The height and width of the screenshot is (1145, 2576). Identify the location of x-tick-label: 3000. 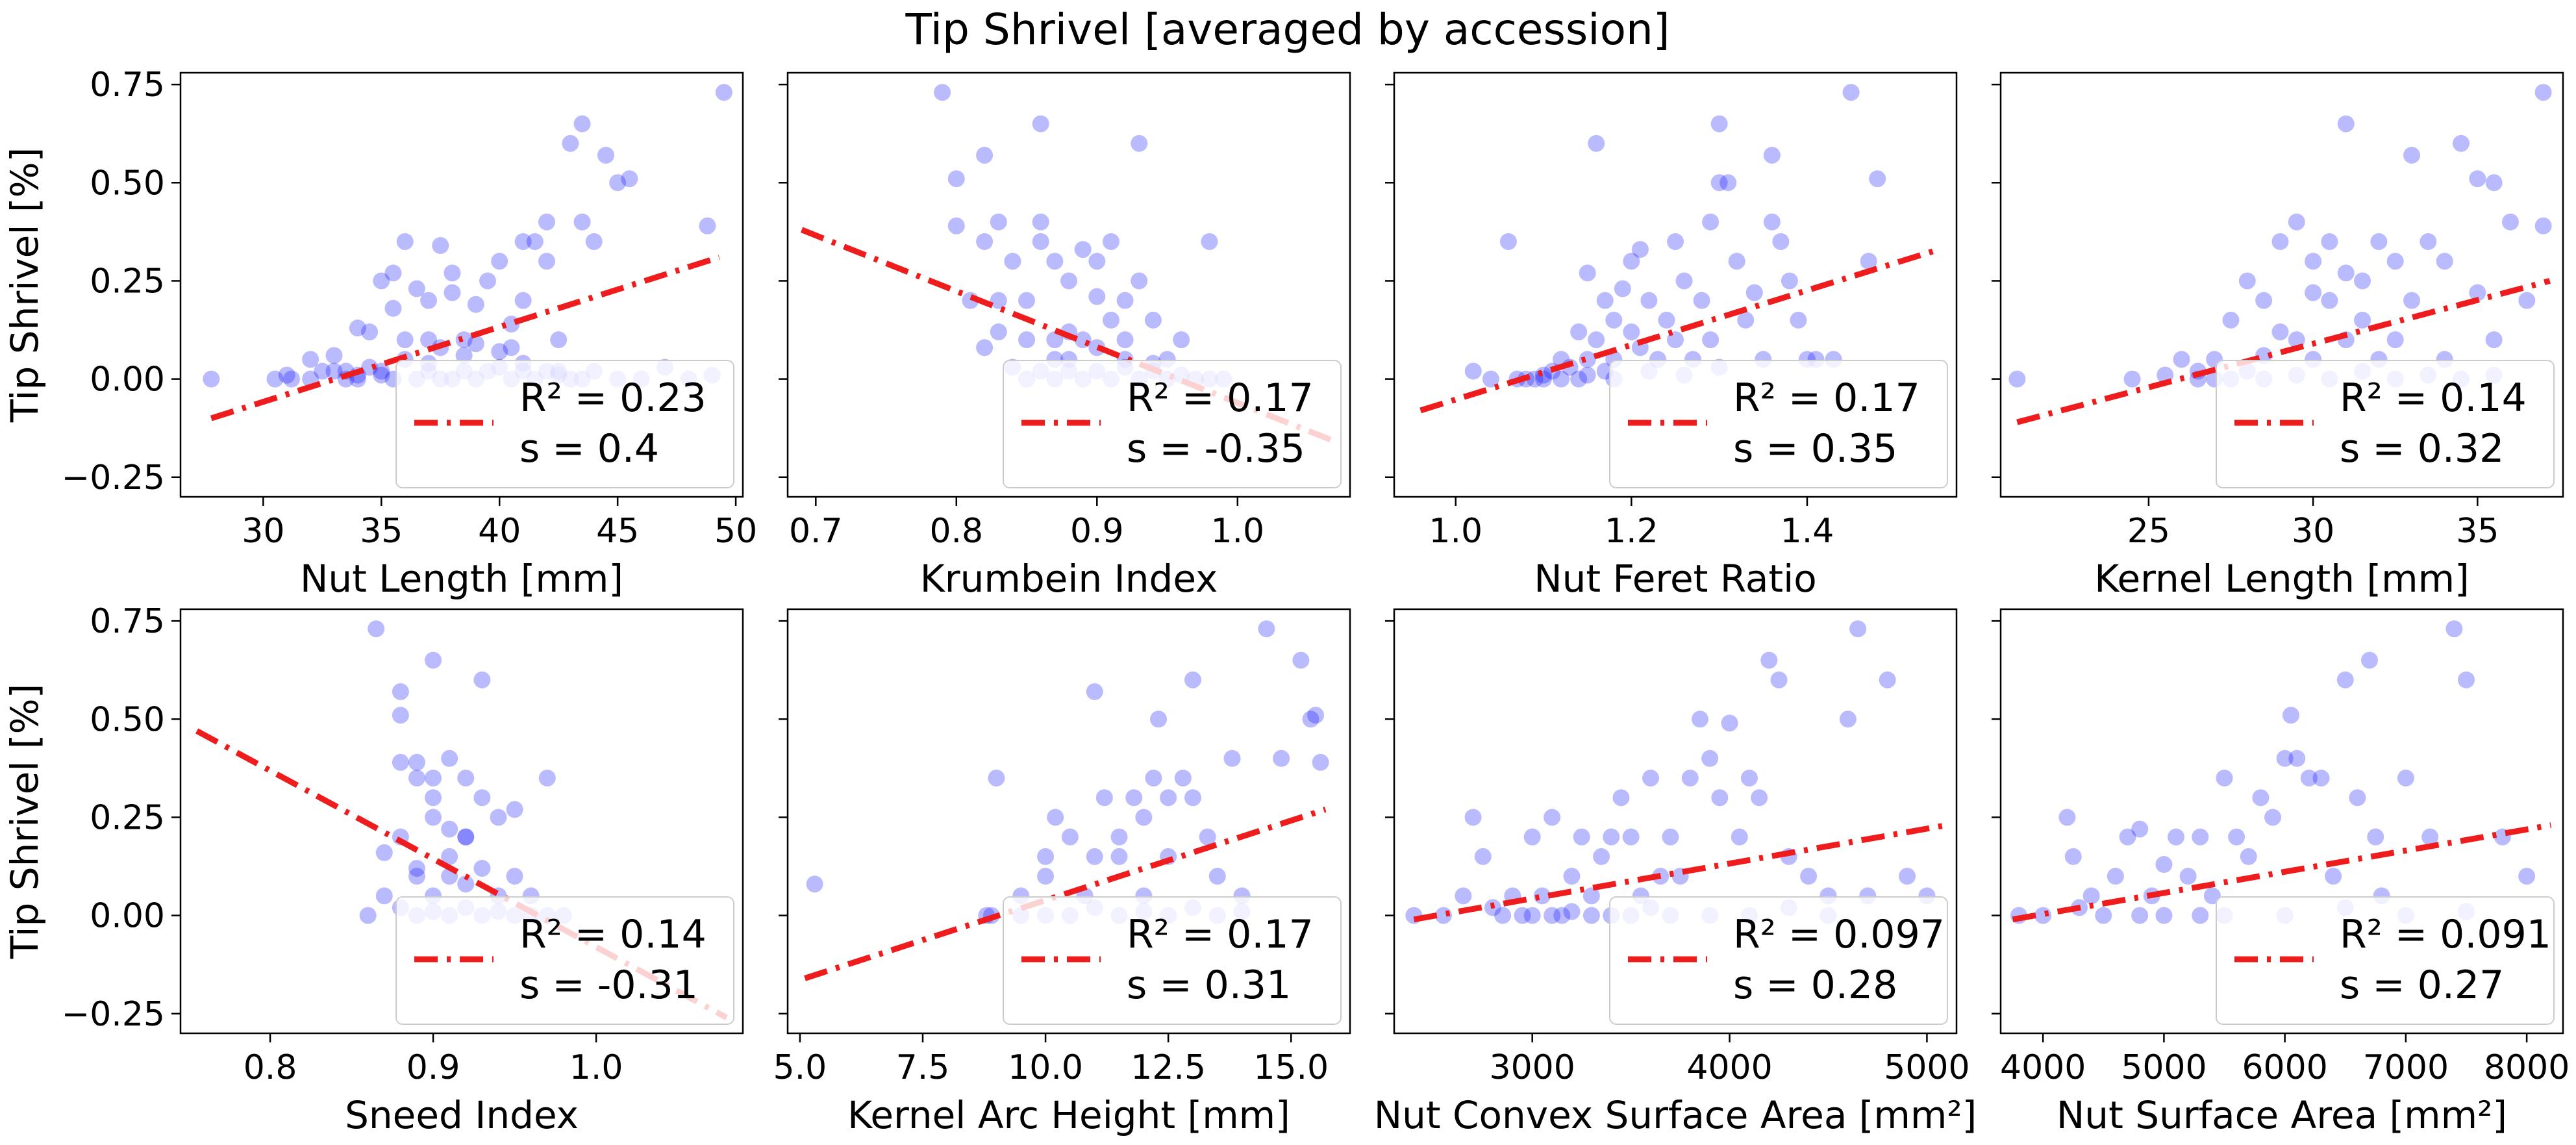
(1532, 1067).